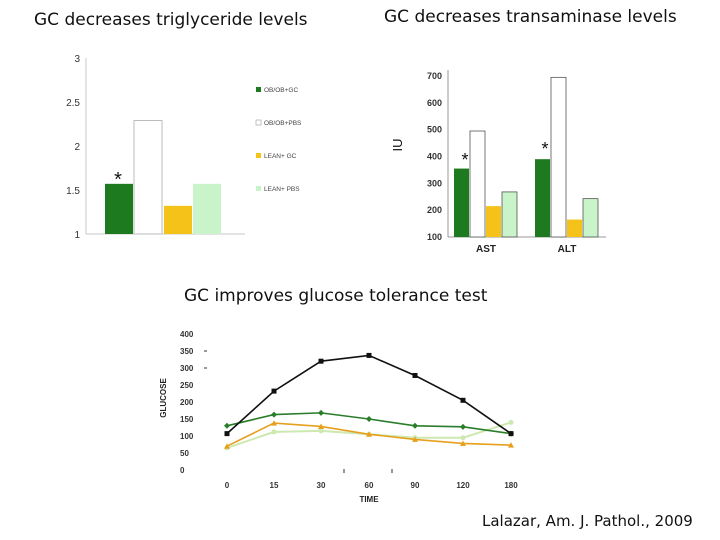  Describe the element at coordinates (119, 208) in the screenshot. I see `bar-ob-ob-gc` at that location.